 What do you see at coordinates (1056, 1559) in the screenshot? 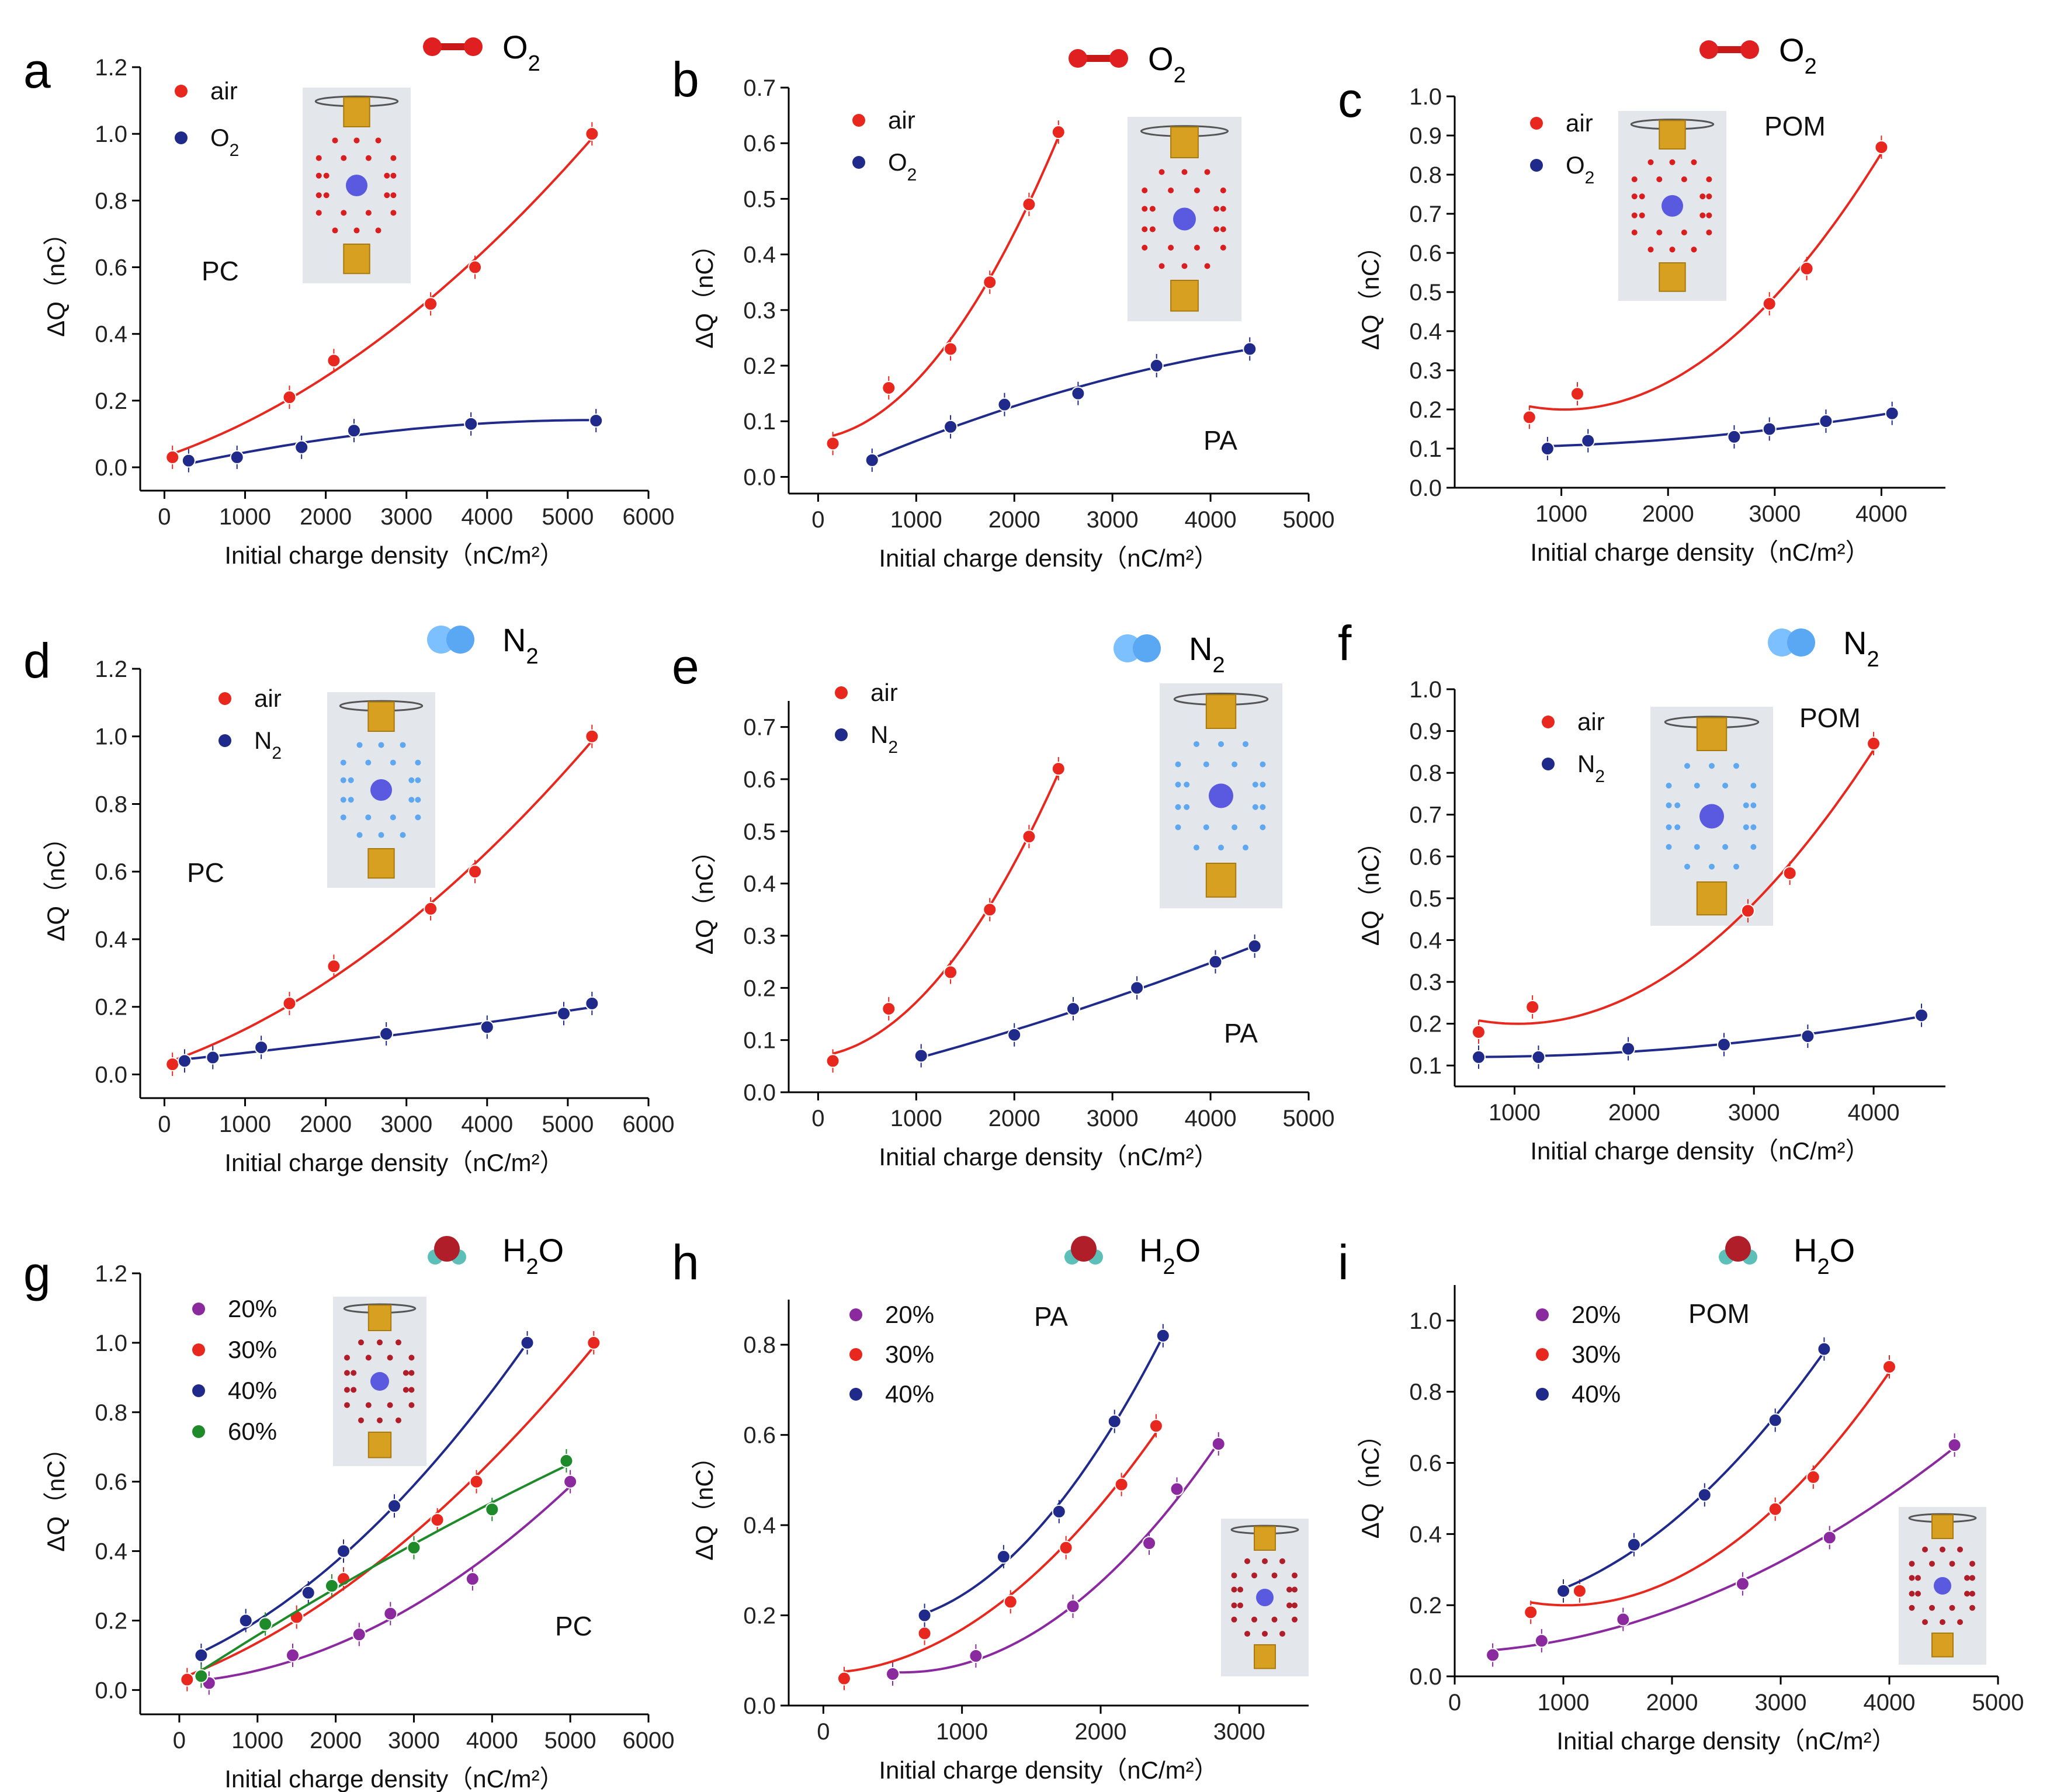
I see `series-20pct` at bounding box center [1056, 1559].